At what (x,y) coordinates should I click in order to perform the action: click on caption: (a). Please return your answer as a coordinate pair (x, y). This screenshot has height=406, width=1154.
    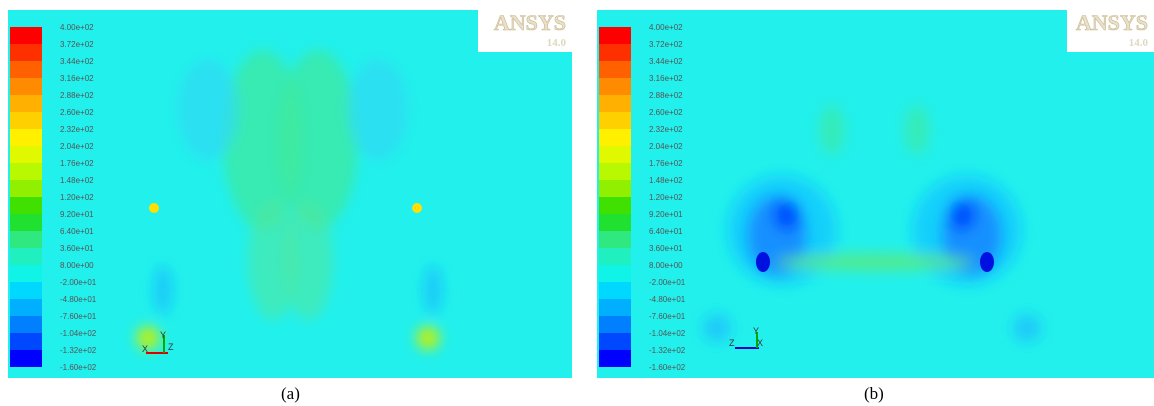
    Looking at the image, I should click on (290, 393).